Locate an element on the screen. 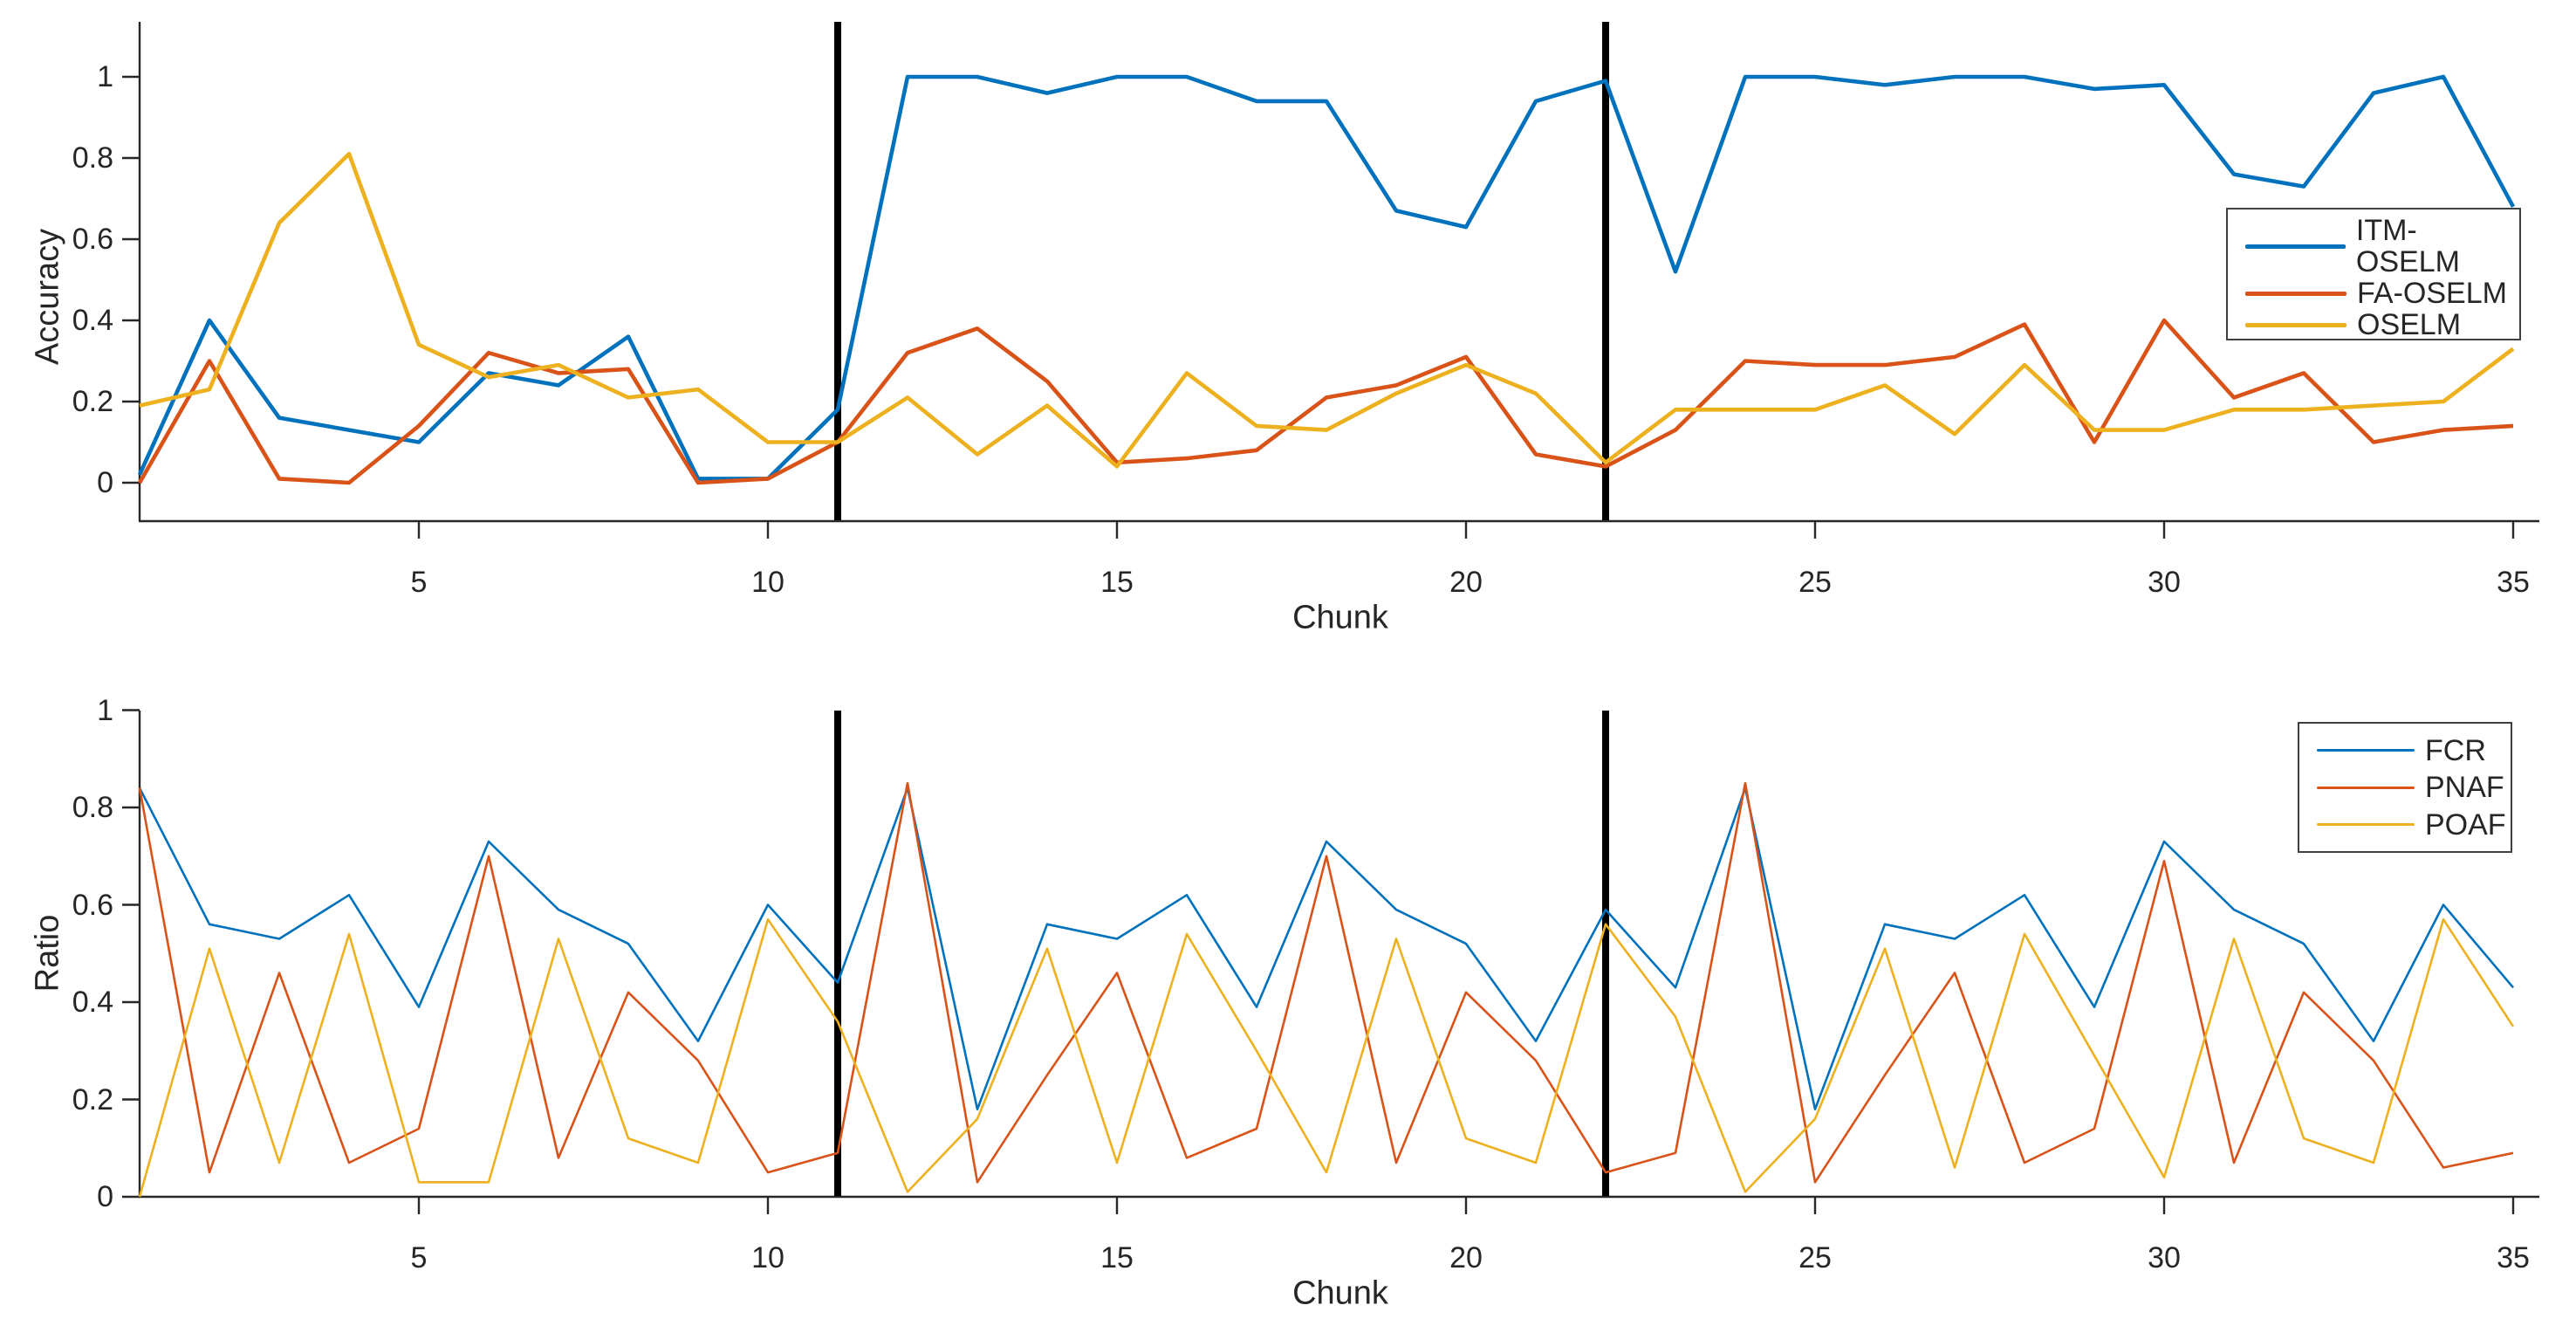  x-tick-label-chart1: 20 is located at coordinates (1466, 1257).